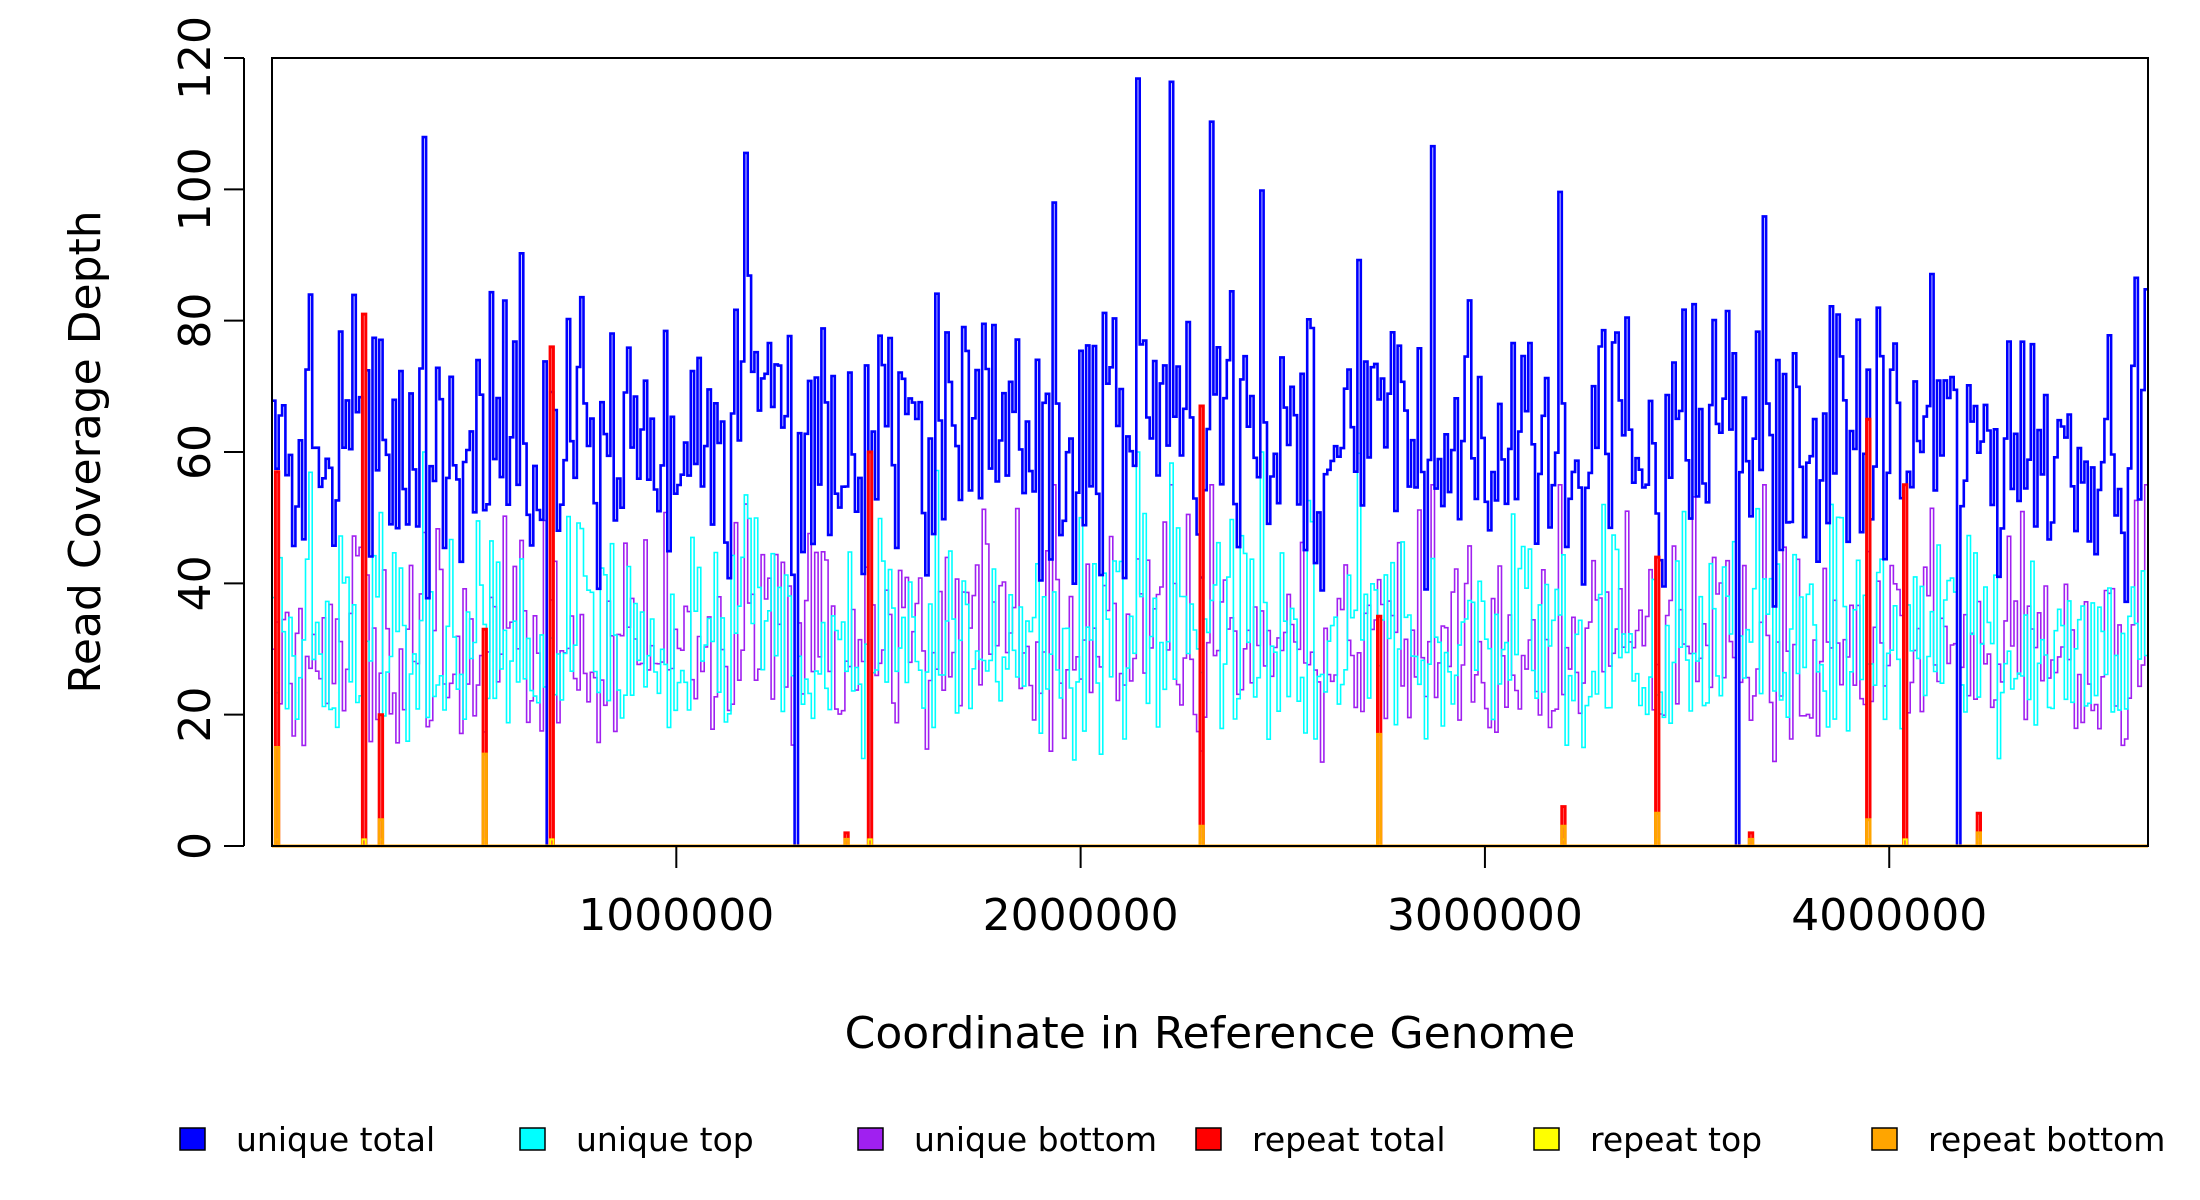 The width and height of the screenshot is (2200, 1200). I want to click on y-axis-title: Read Coverage Depth, so click(85, 451).